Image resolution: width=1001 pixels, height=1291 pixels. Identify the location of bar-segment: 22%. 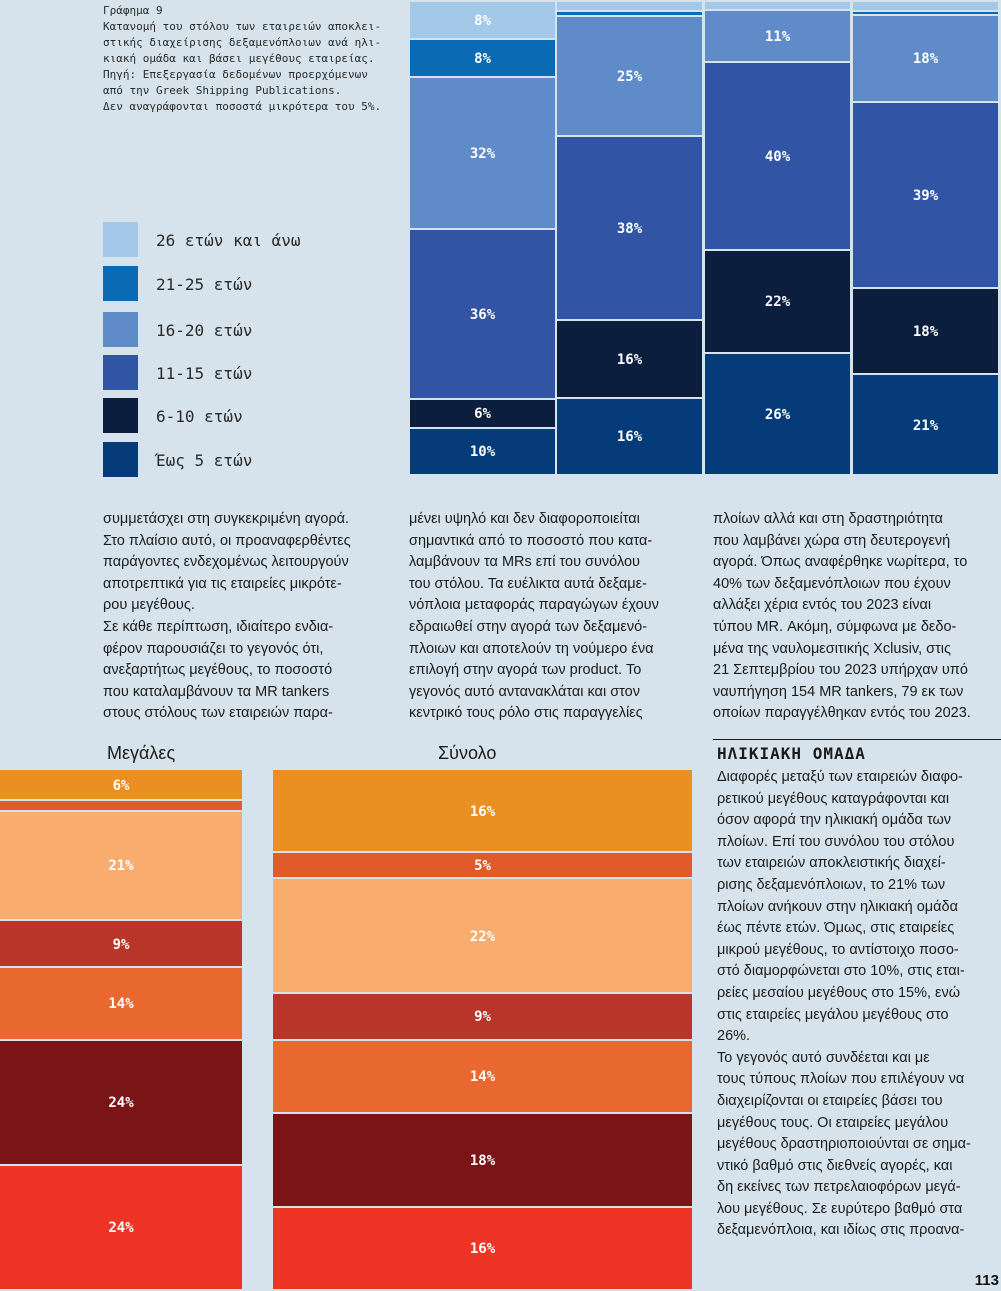
(777, 302).